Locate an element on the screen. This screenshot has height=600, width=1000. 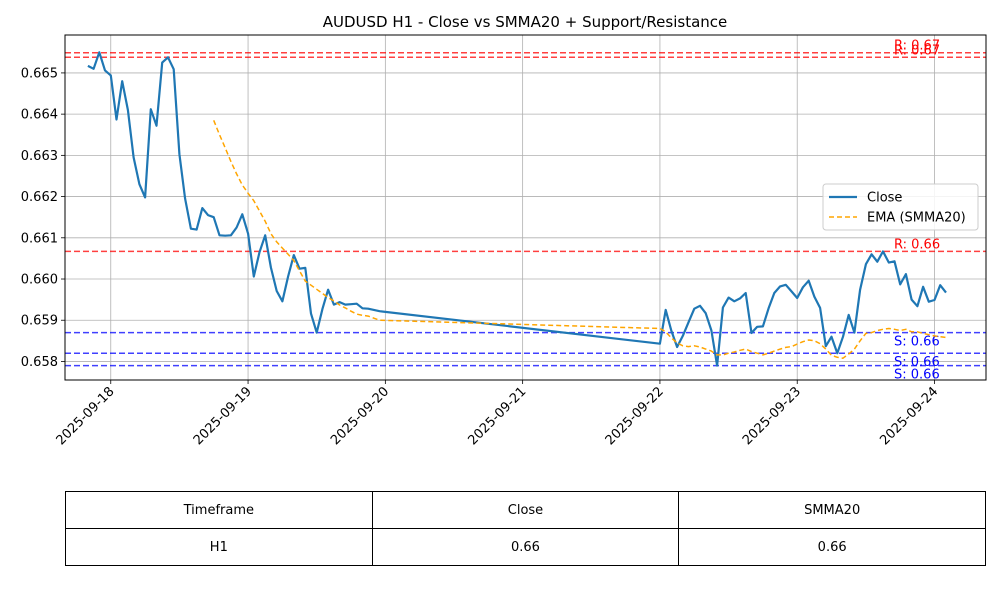
legend-label: EMA (SMMA20) is located at coordinates (916, 218).